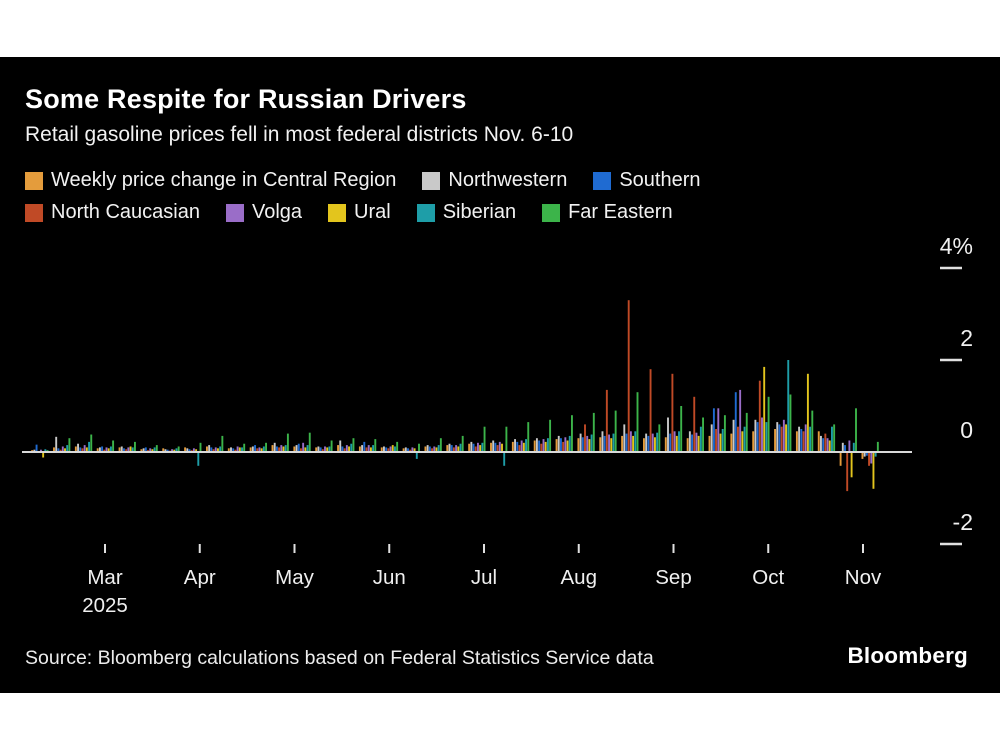 This screenshot has width=1000, height=750. Describe the element at coordinates (104, 577) in the screenshot. I see `x-axis-label: Mar` at that location.